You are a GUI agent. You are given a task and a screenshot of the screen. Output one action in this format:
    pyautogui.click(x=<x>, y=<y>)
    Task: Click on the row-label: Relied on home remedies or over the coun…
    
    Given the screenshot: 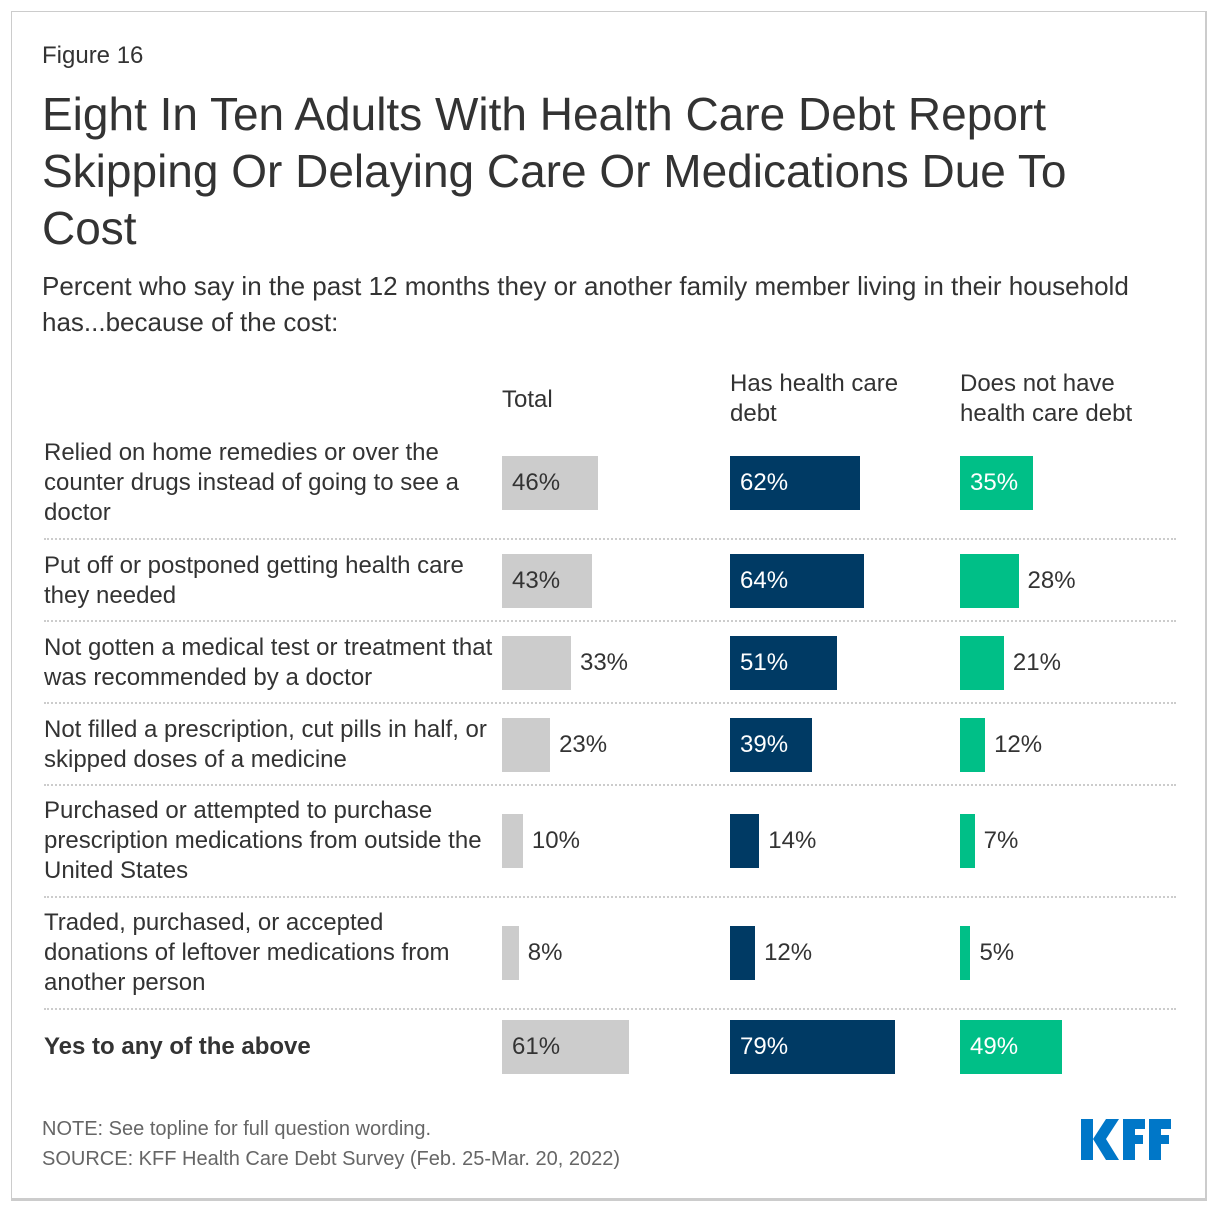 What is the action you would take?
    pyautogui.click(x=251, y=482)
    